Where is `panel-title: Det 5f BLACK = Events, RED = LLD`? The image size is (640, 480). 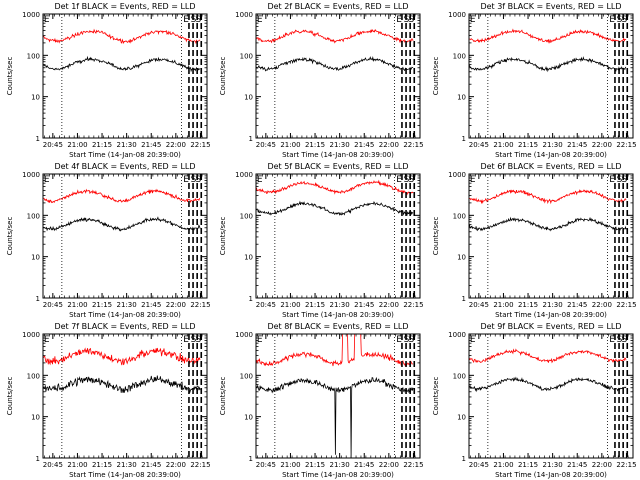
panel-title: Det 5f BLACK = Events, RED = LLD is located at coordinates (337, 166).